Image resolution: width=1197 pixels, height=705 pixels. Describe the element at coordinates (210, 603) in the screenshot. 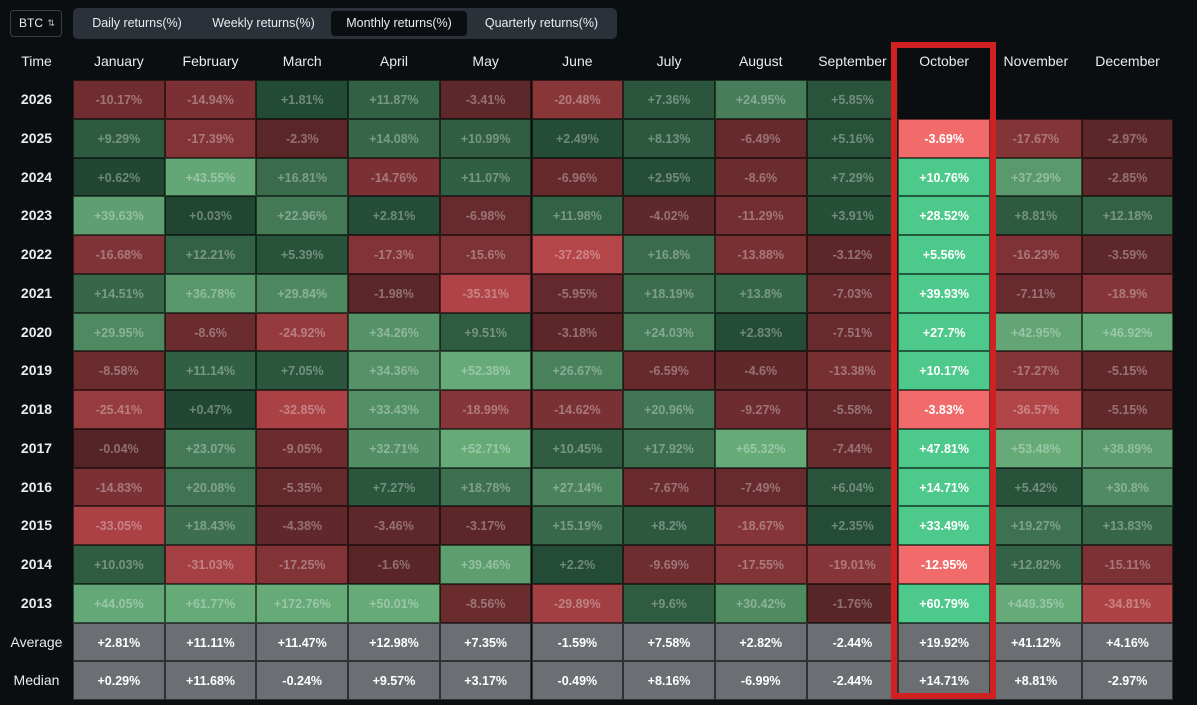

I see `return-cell: +61.77%` at that location.